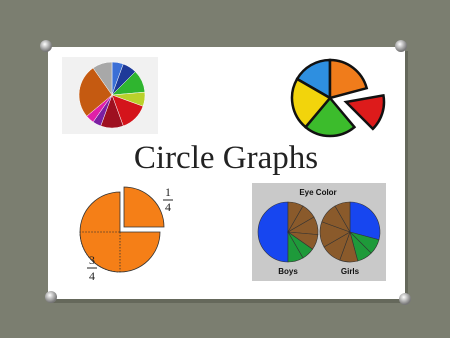  Describe the element at coordinates (92, 260) in the screenshot. I see `fraction-numerator: 3` at that location.